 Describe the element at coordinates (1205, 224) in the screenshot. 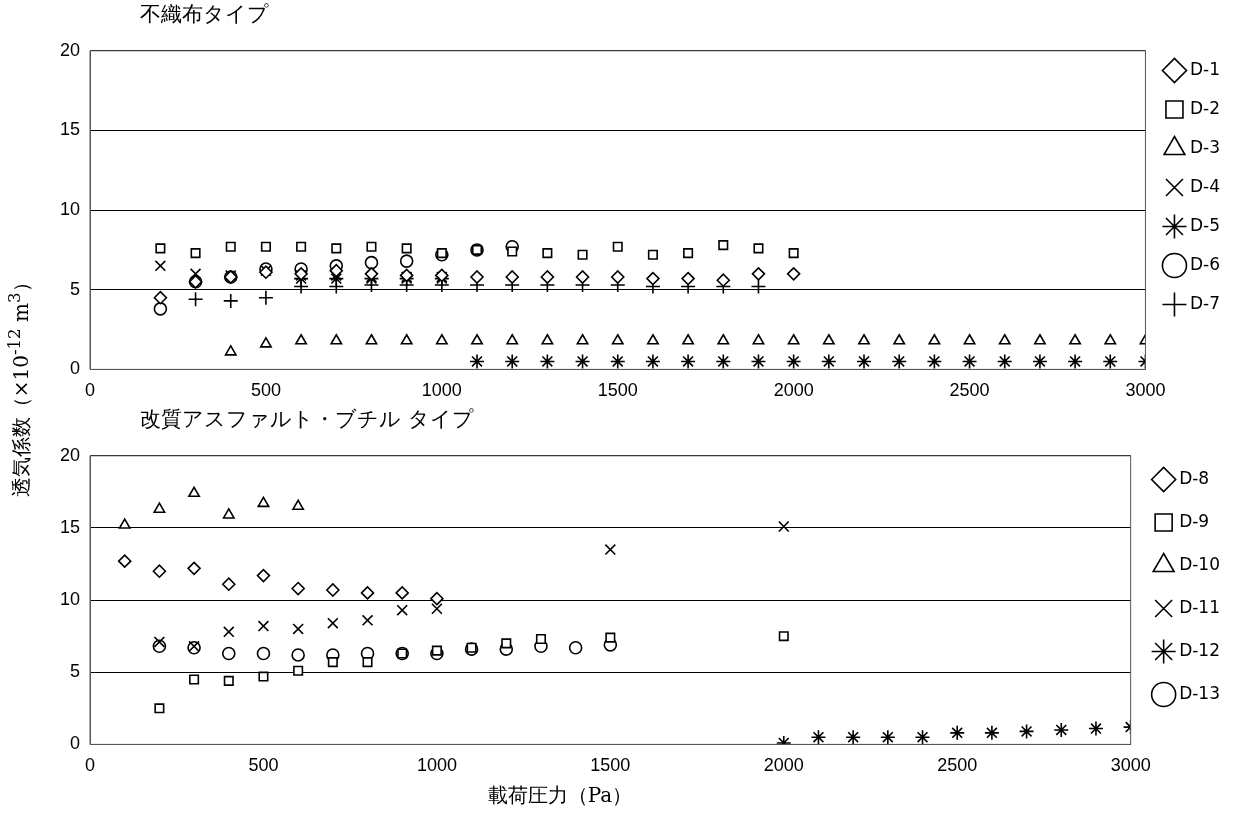

I see `legend-label: D-5` at that location.